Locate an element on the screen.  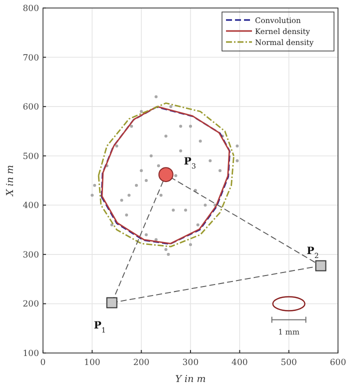
annotation: P$_{2}$ is located at coordinates (312, 253).